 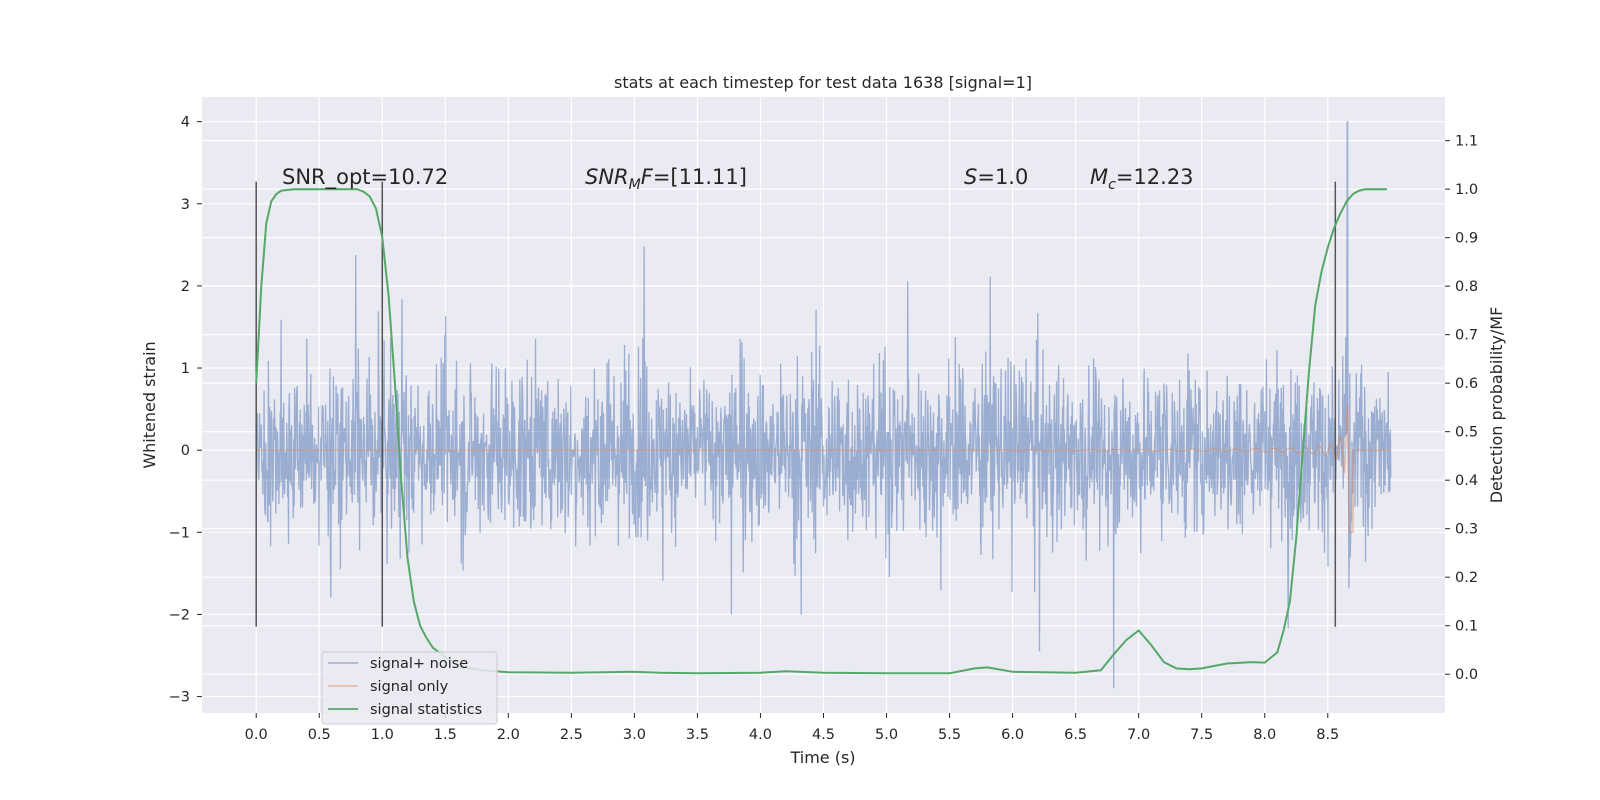 I want to click on legend-label-statistics: signal statistics, so click(x=426, y=710).